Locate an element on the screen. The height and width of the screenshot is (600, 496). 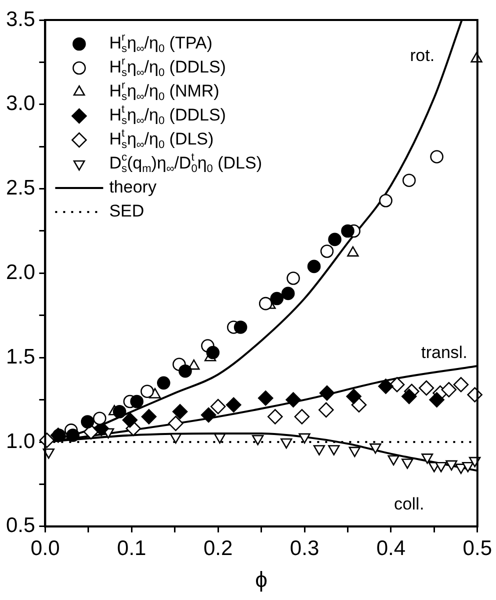
x-axis-title: ϕ is located at coordinates (261, 579).